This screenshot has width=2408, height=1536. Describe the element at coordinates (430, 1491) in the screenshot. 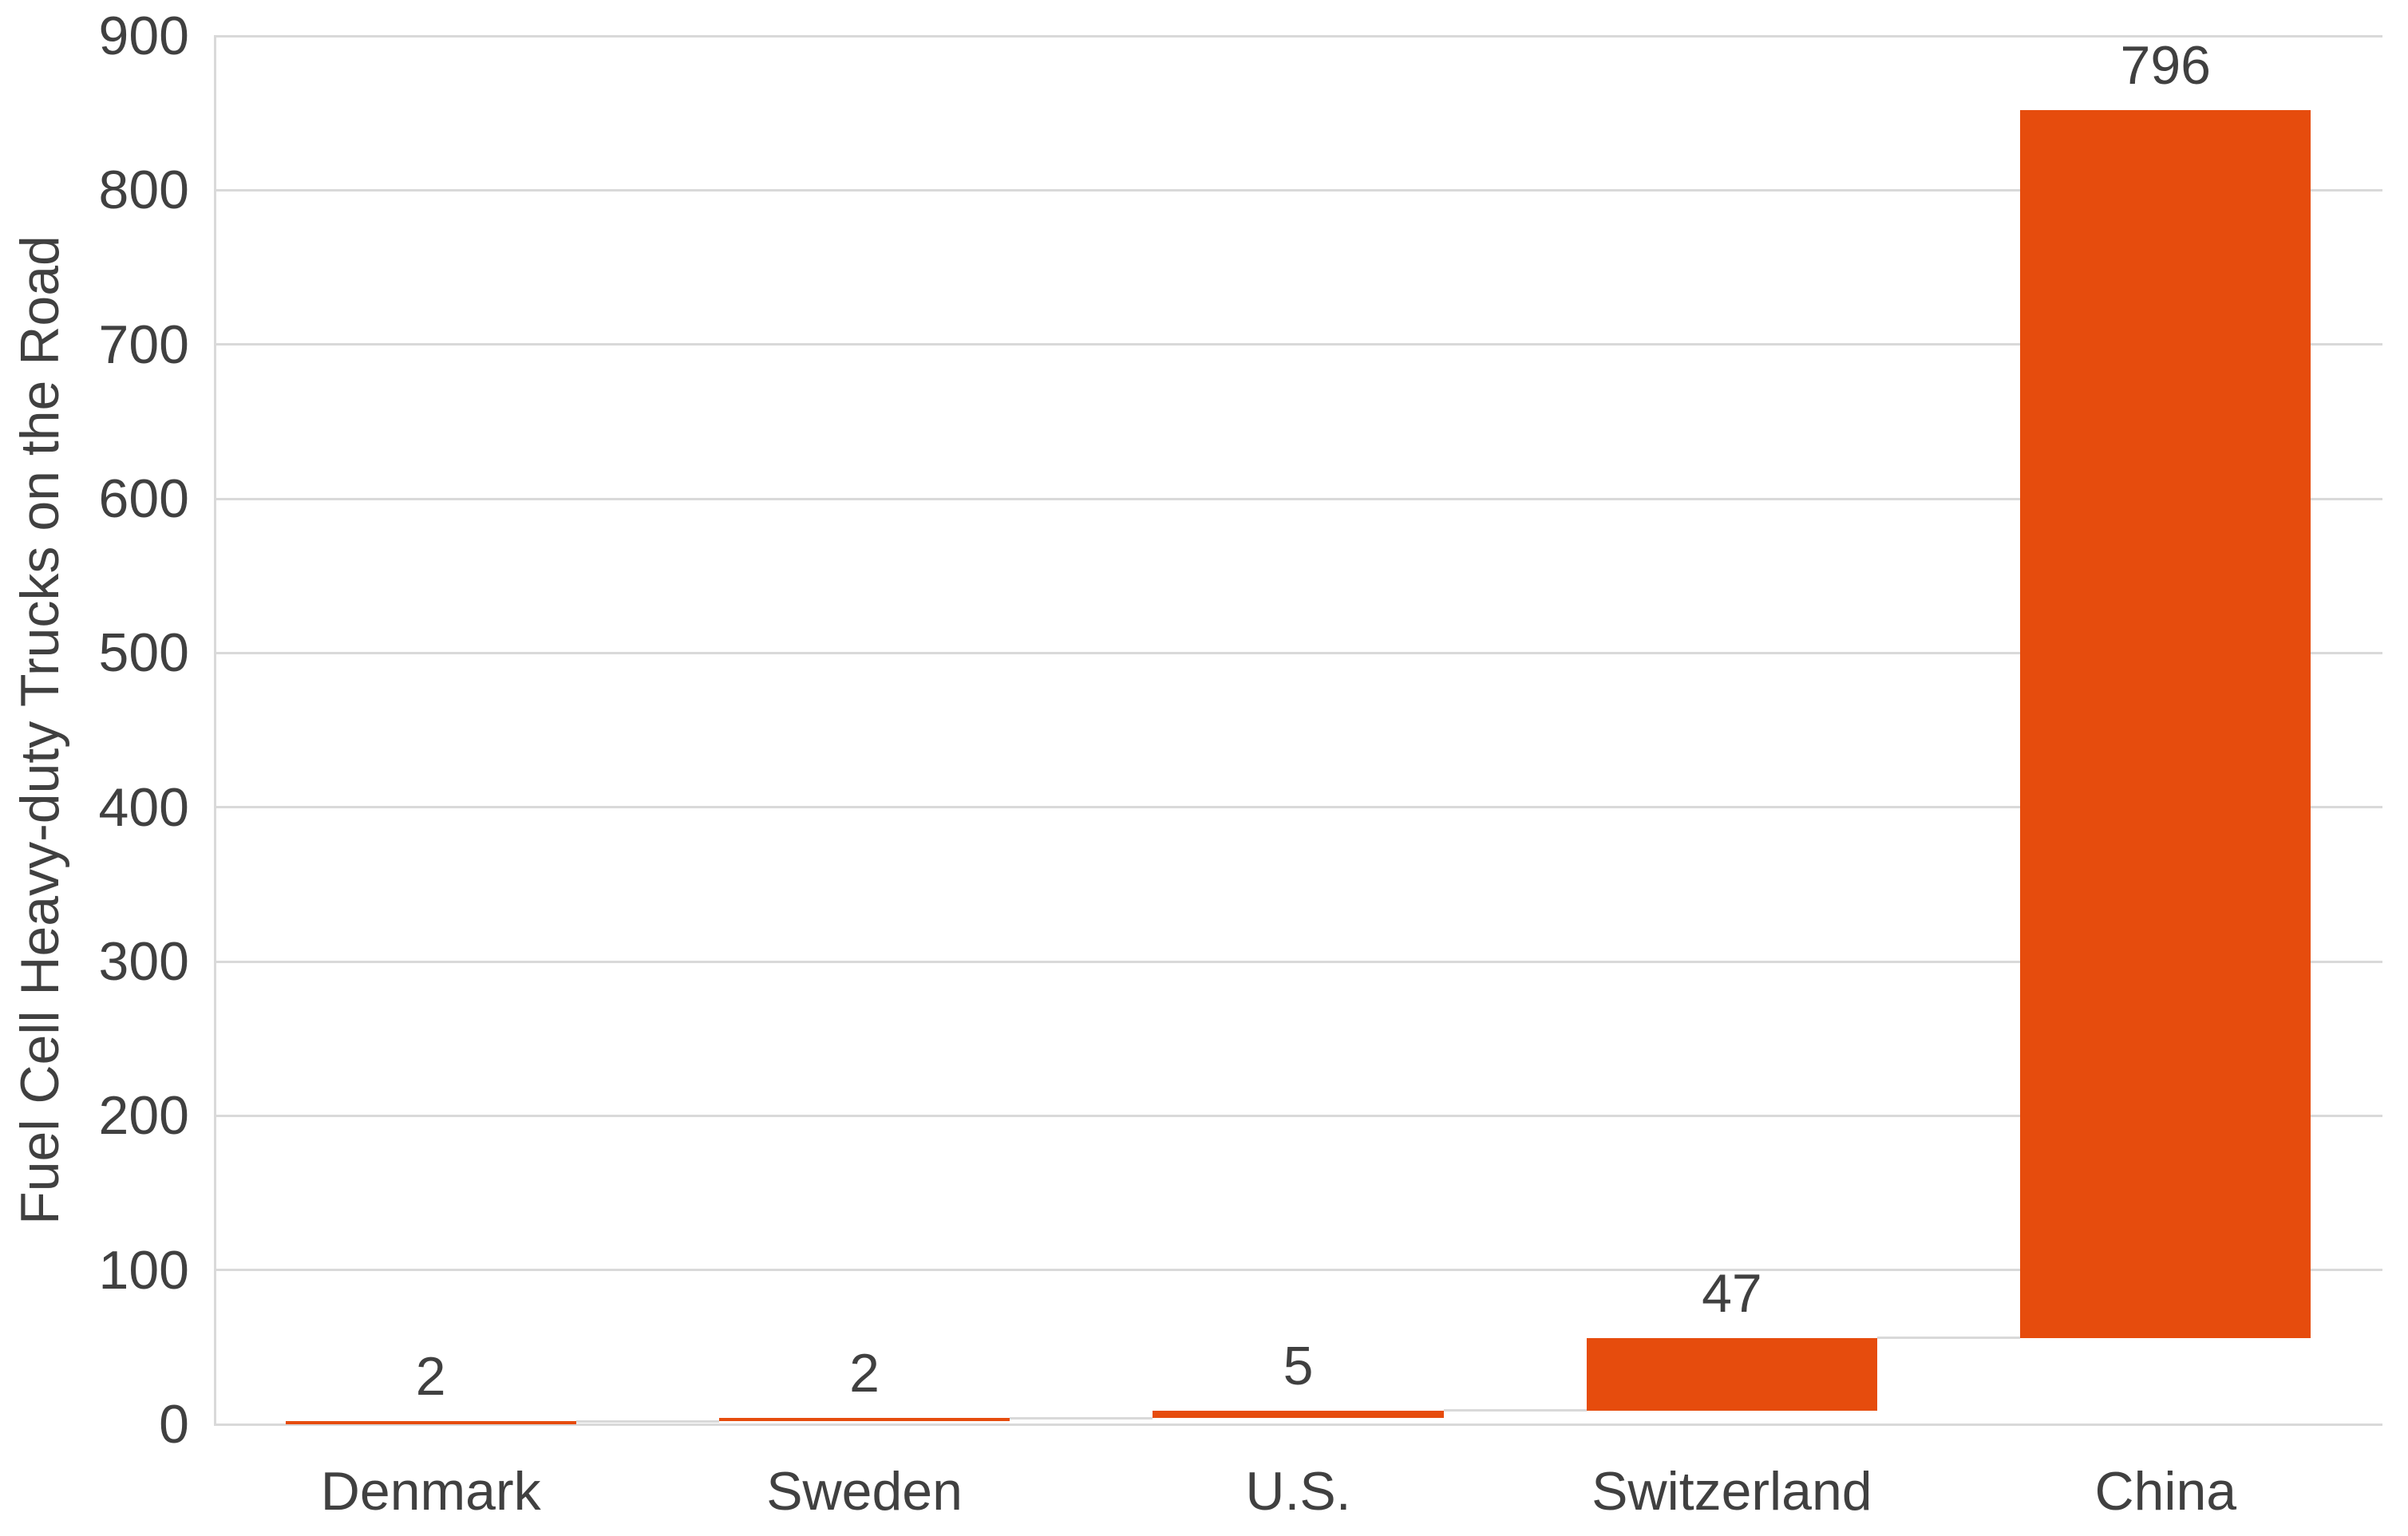

I see `category-label-Denmark: Denmark` at that location.